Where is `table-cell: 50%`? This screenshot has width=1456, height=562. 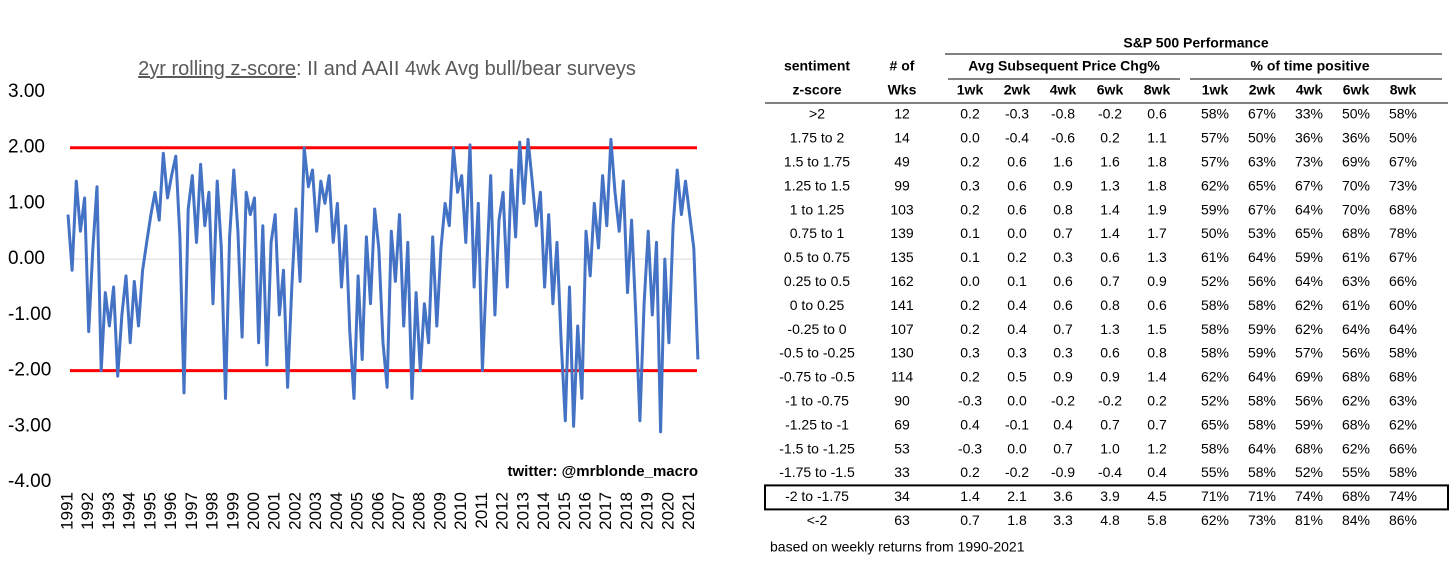
table-cell: 50% is located at coordinates (1356, 114).